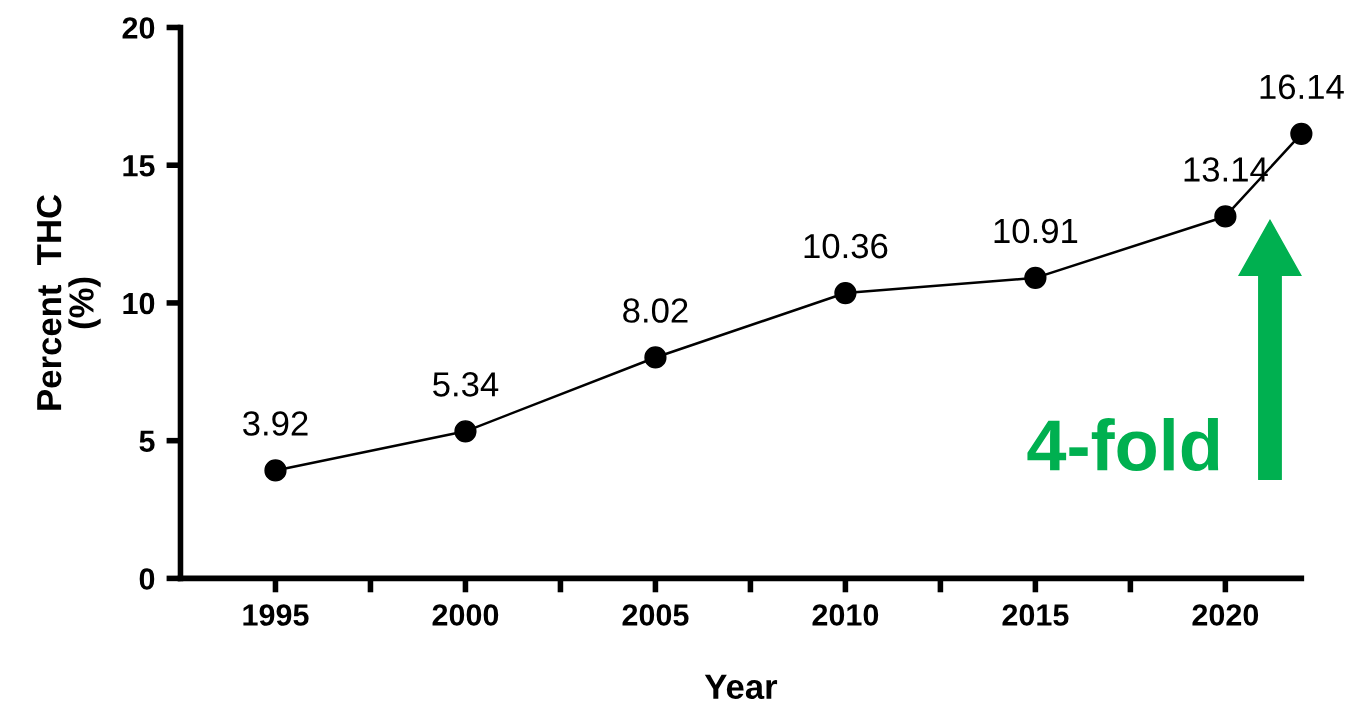 The width and height of the screenshot is (1357, 723). Describe the element at coordinates (1302, 87) in the screenshot. I see `data-label: 16.14` at that location.